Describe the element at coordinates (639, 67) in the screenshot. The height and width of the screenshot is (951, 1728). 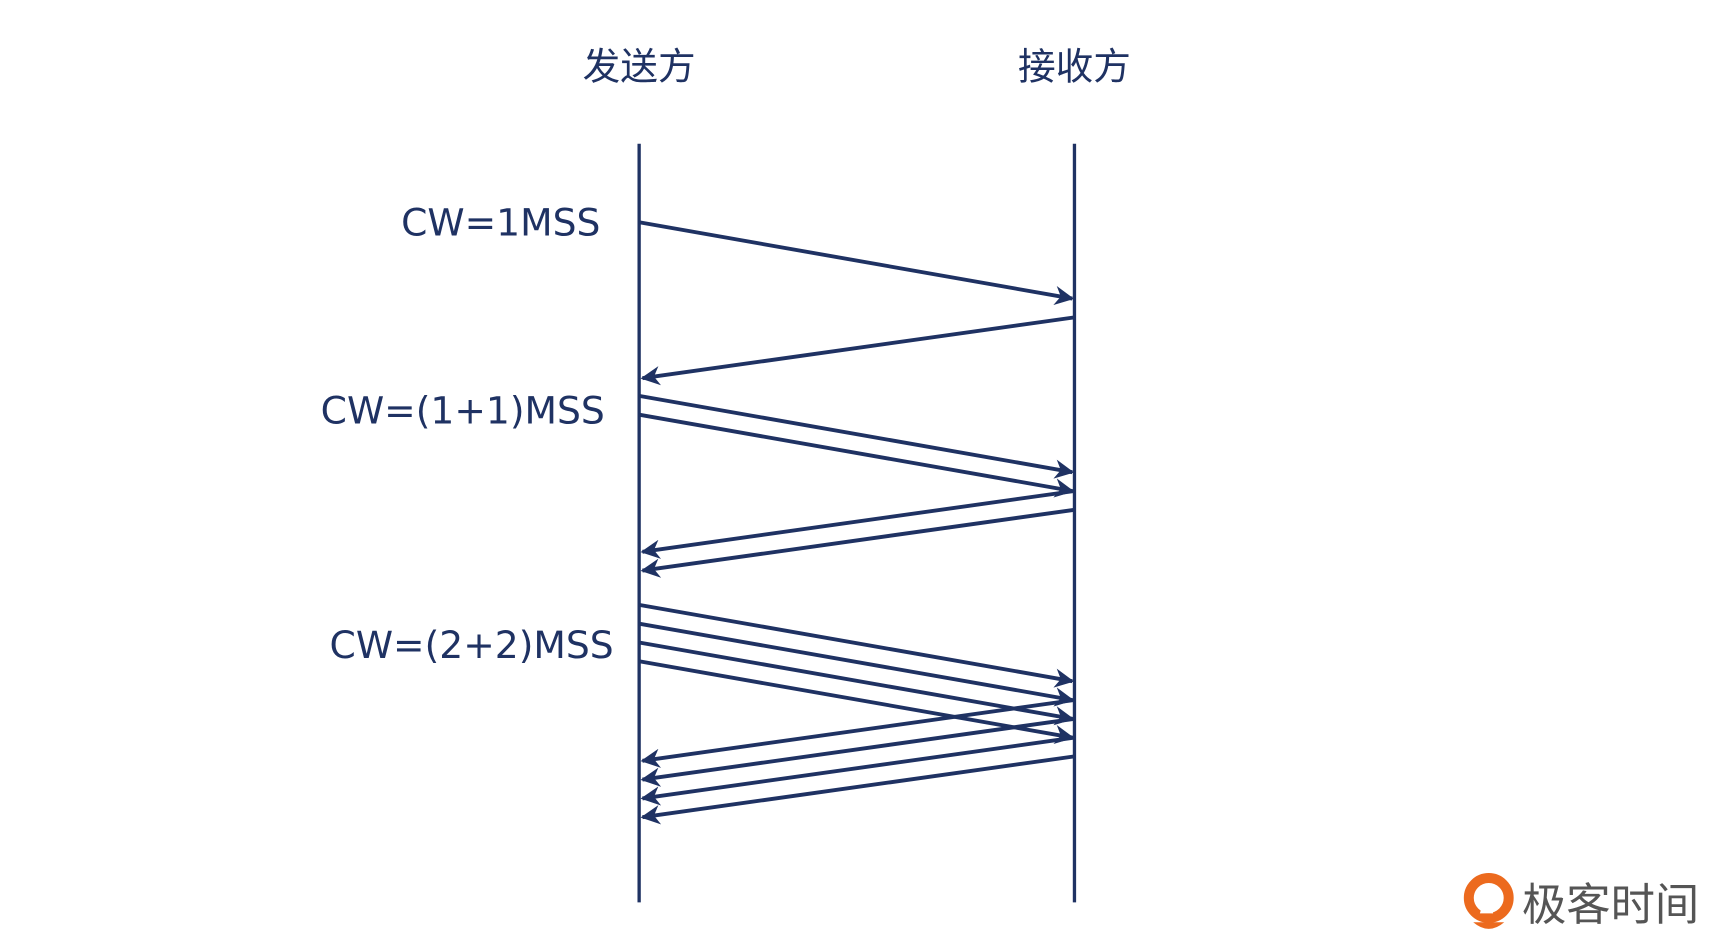
I see `sender-label: 发送方` at that location.